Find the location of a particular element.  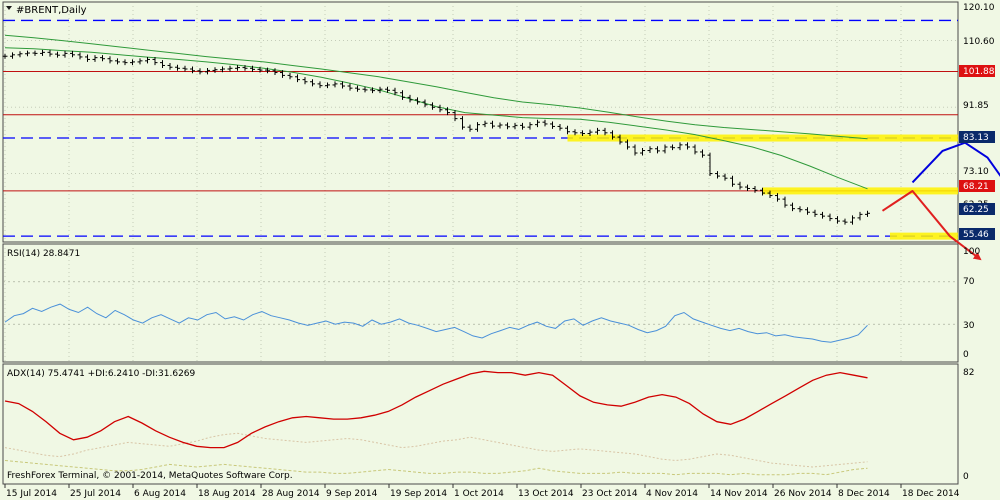

x-tick-label: 9 Sep 2014 is located at coordinates (352, 494).